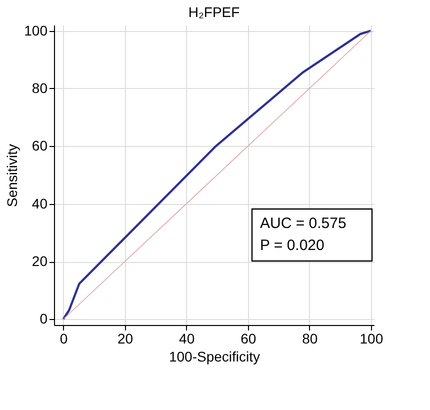 The height and width of the screenshot is (410, 430). I want to click on x-tick-label: 20, so click(125, 338).